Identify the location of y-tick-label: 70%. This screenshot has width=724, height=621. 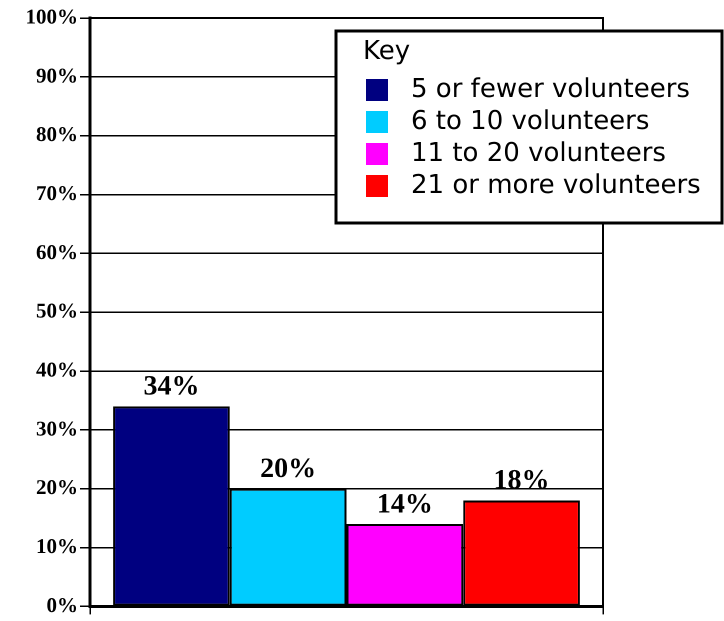
(57, 192).